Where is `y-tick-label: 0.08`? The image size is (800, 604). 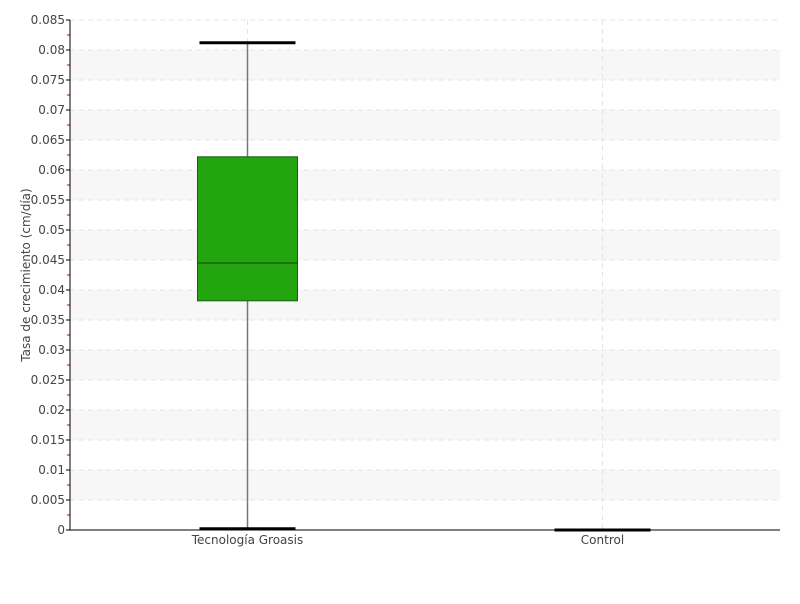
y-tick-label: 0.08 is located at coordinates (51, 50).